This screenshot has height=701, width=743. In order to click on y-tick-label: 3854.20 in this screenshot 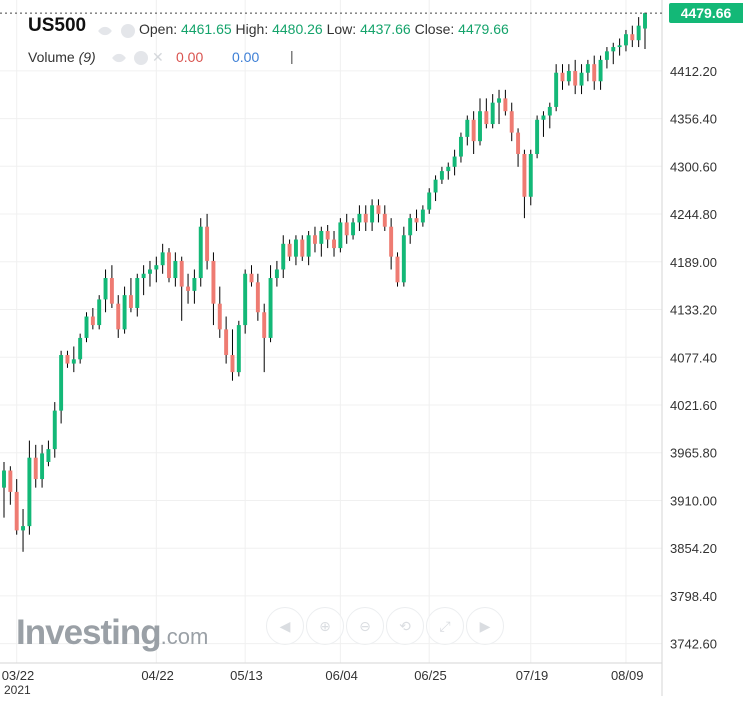, I will do `click(693, 548)`.